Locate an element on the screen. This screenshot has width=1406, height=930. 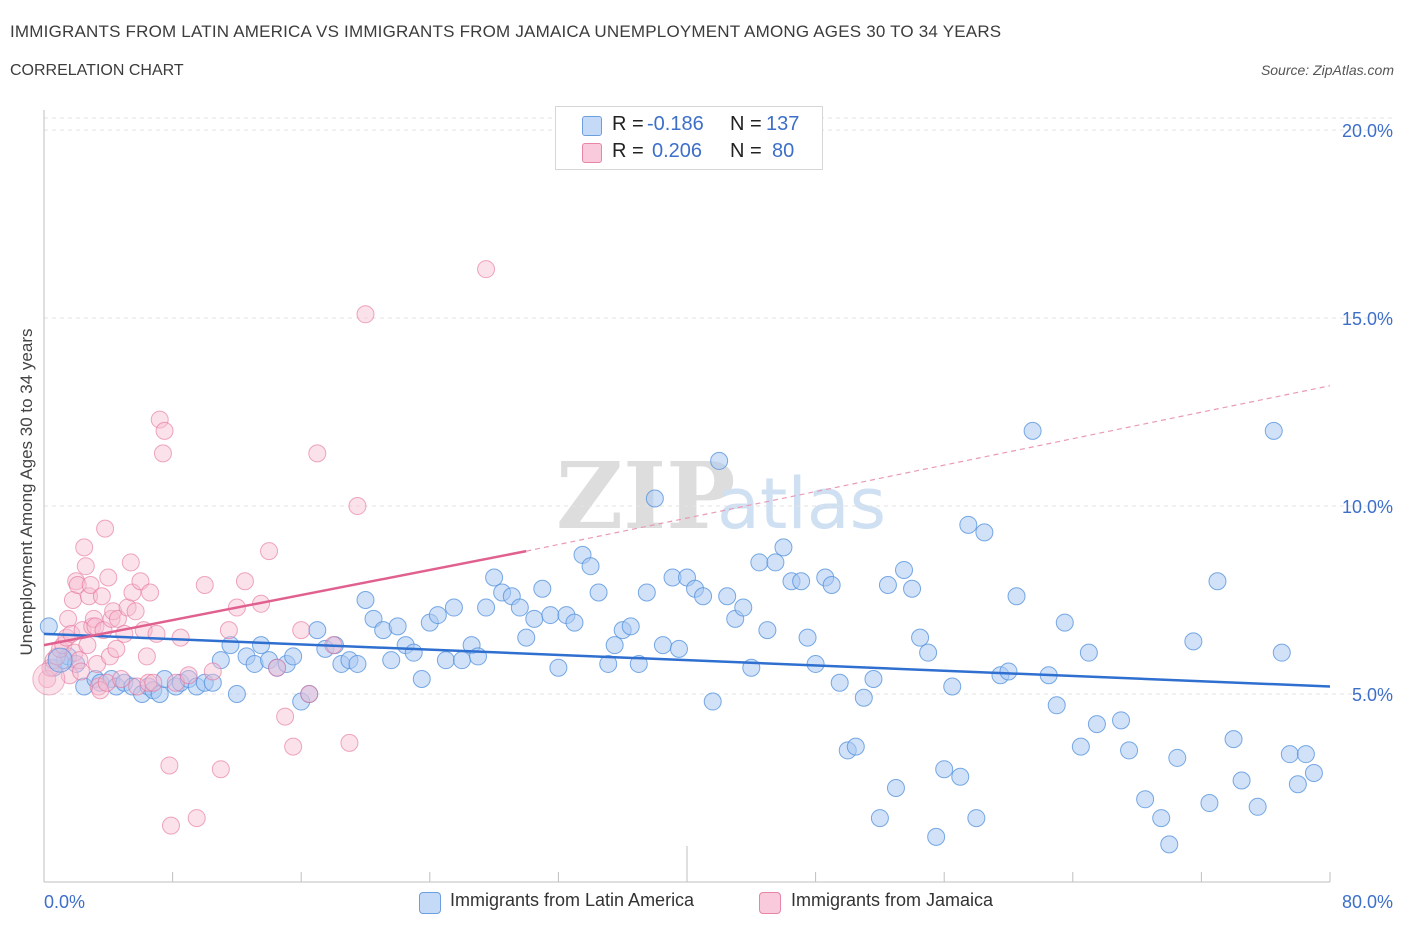
y-tick-label: 15.0% is located at coordinates (1367, 319).